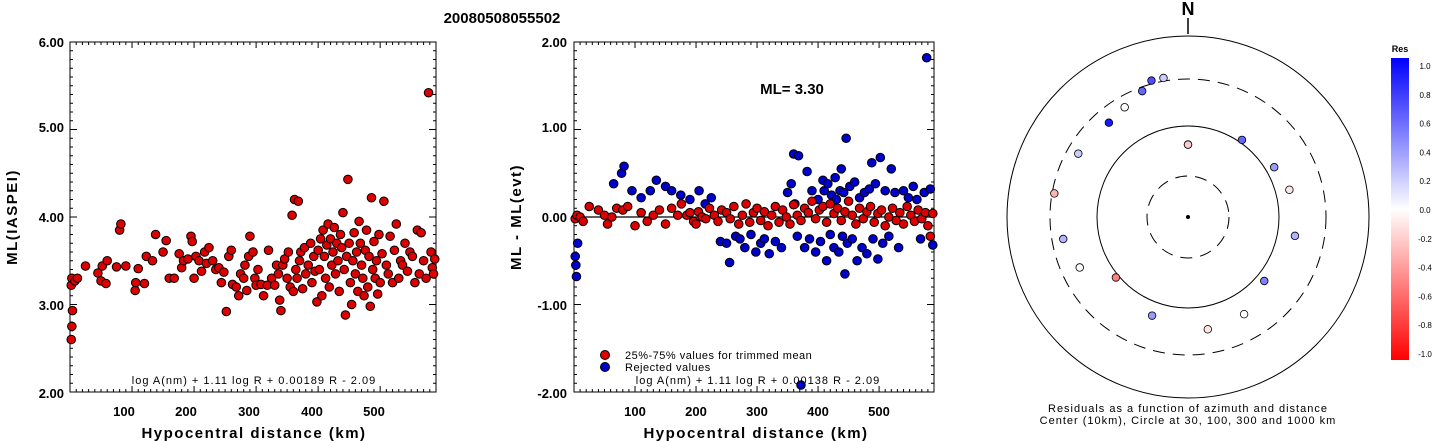 The width and height of the screenshot is (1437, 441). Describe the element at coordinates (755, 433) in the screenshot. I see `plot2-xlabel: Hypocentral distance (km)` at that location.